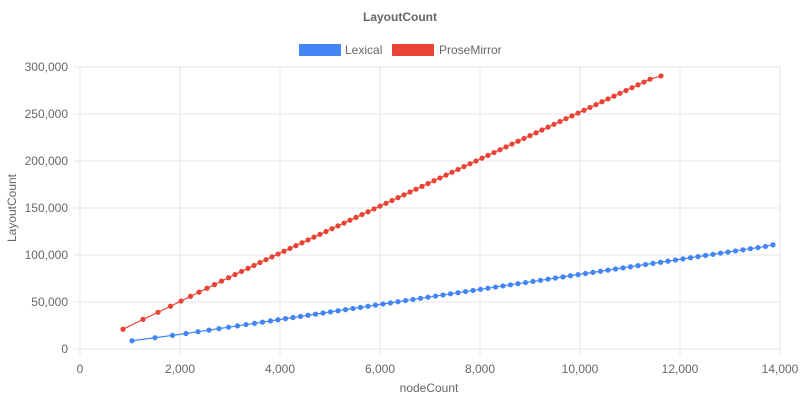 The image size is (800, 400). I want to click on legend-swatch-prosemirror, so click(413, 50).